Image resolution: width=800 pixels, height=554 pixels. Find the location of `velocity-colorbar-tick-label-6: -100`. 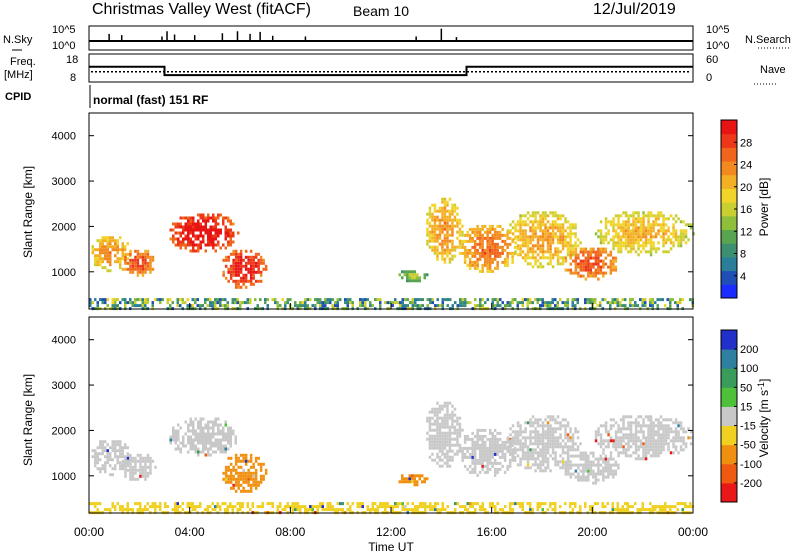

velocity-colorbar-tick-label-6: -100 is located at coordinates (751, 465).